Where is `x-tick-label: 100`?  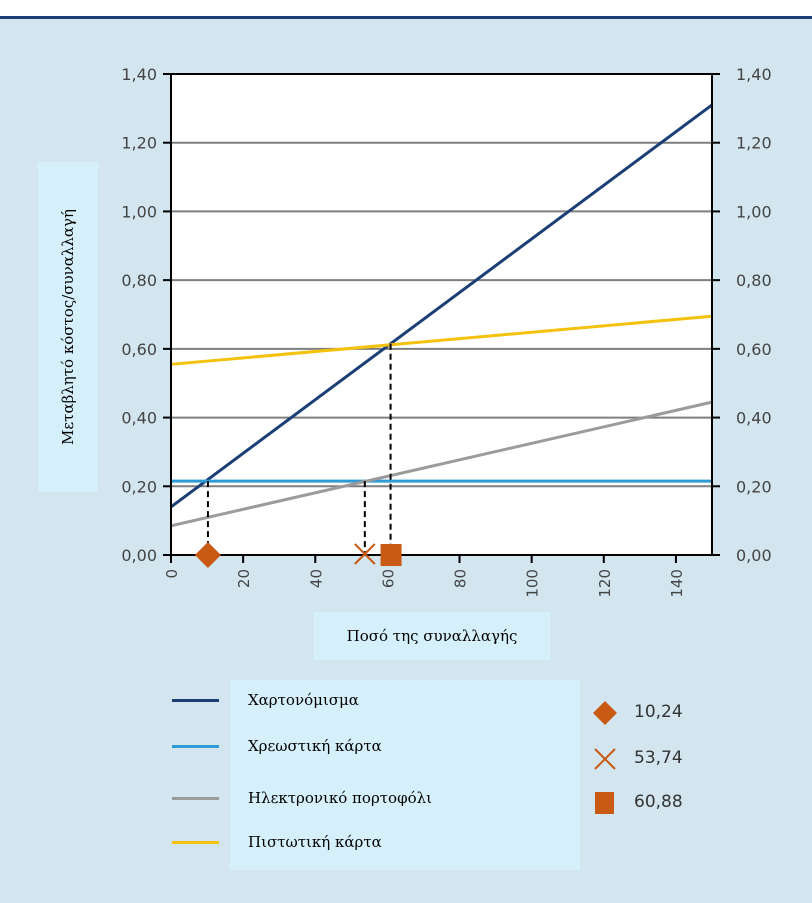 x-tick-label: 100 is located at coordinates (533, 583).